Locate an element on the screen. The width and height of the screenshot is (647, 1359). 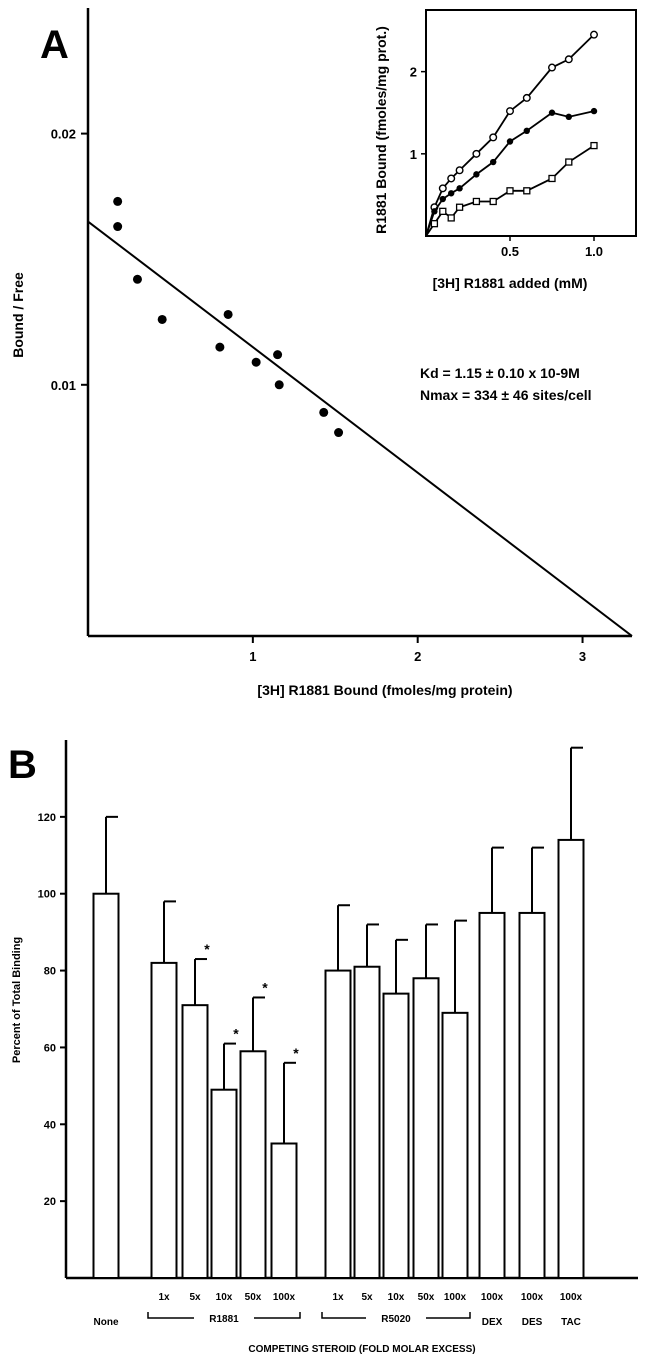
inset-series-line is located at coordinates (510, 135).